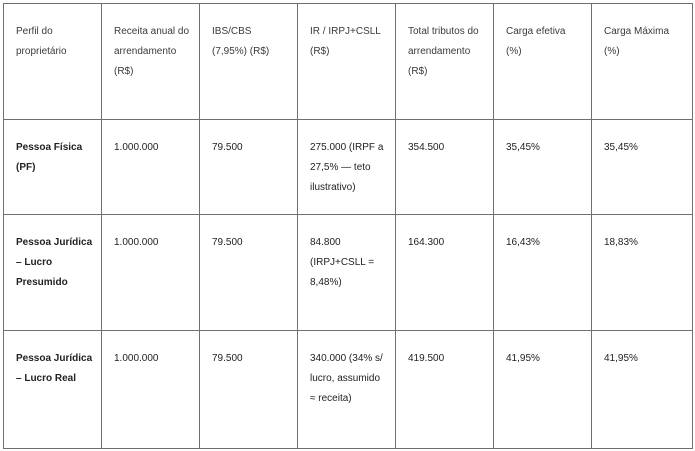  What do you see at coordinates (150, 61) in the screenshot?
I see `header-revenue: Receita anual do arrendamento (R$)` at bounding box center [150, 61].